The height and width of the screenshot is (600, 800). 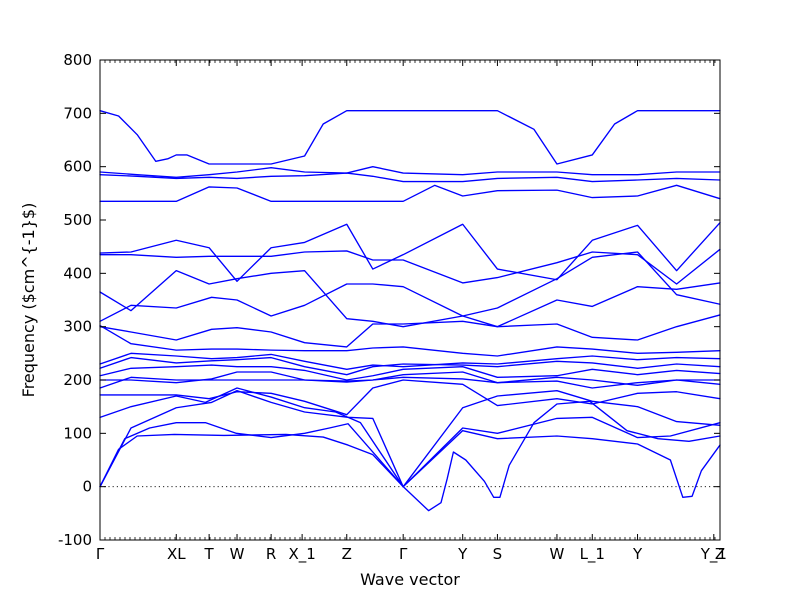 What do you see at coordinates (237, 554) in the screenshot?
I see `x-tick-label-4: W` at bounding box center [237, 554].